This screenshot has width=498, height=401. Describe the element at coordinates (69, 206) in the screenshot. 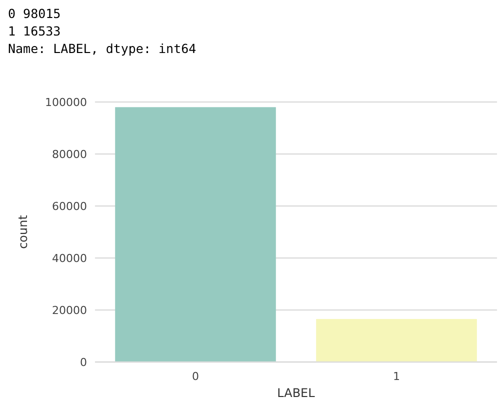

I see `y-tick-label: 60000` at that location.